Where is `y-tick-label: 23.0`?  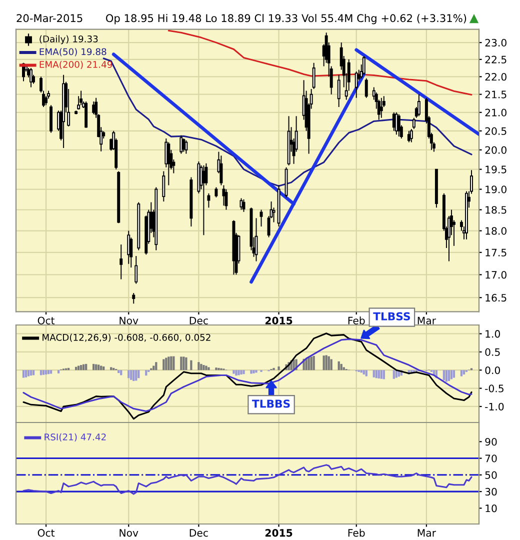 y-tick-label: 23.0 is located at coordinates (495, 42).